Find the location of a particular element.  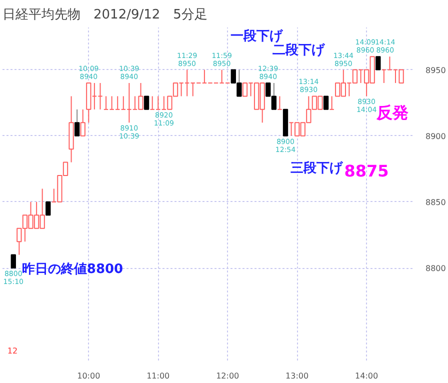

y-tick-label: 8850 is located at coordinates (436, 202).